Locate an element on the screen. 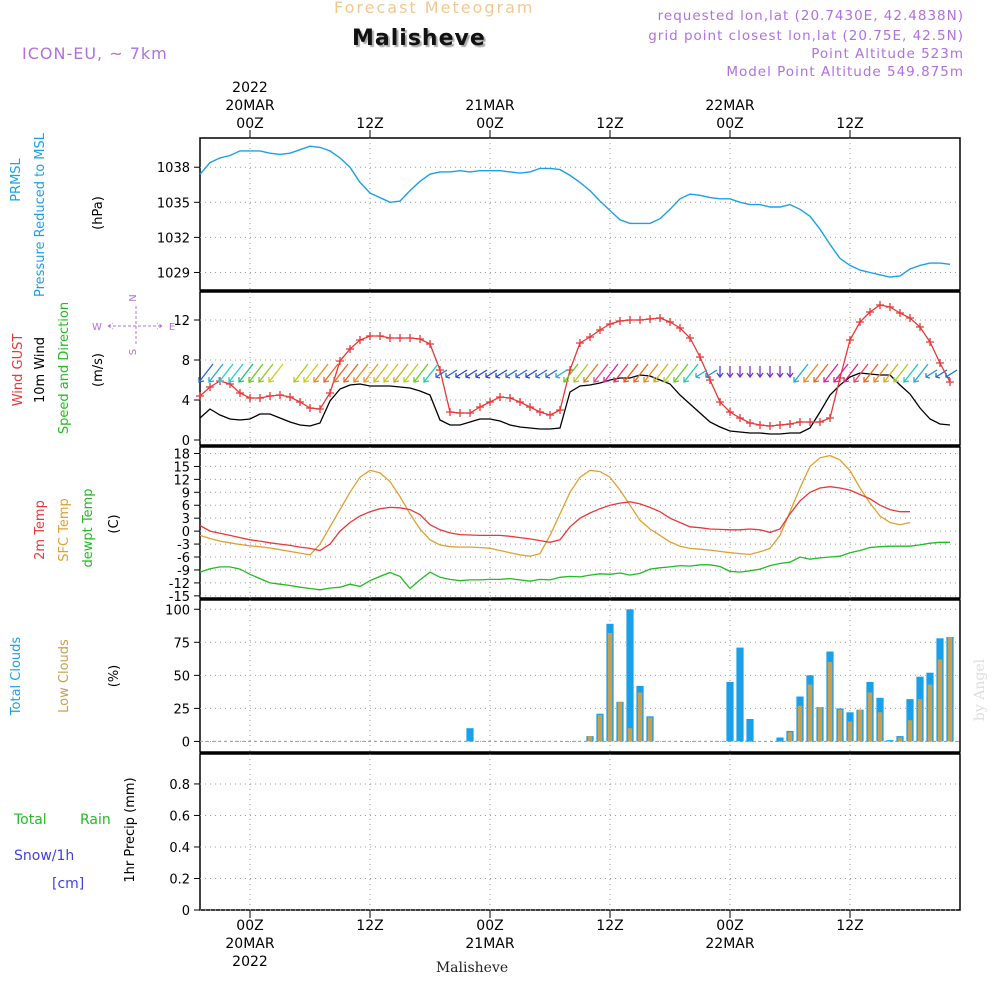 The width and height of the screenshot is (1000, 1000). temp-2m-label: 2m Temp is located at coordinates (40, 530).